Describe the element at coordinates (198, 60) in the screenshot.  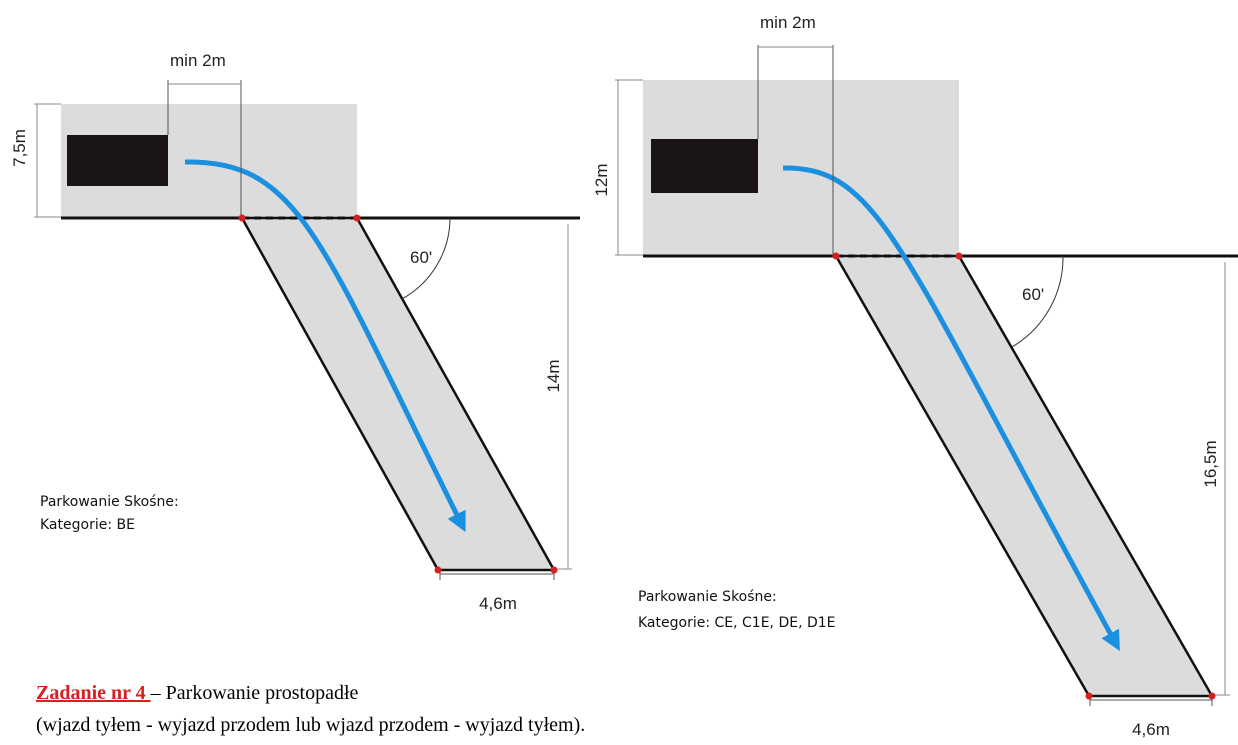
I see `gap-label-left: min 2m` at that location.